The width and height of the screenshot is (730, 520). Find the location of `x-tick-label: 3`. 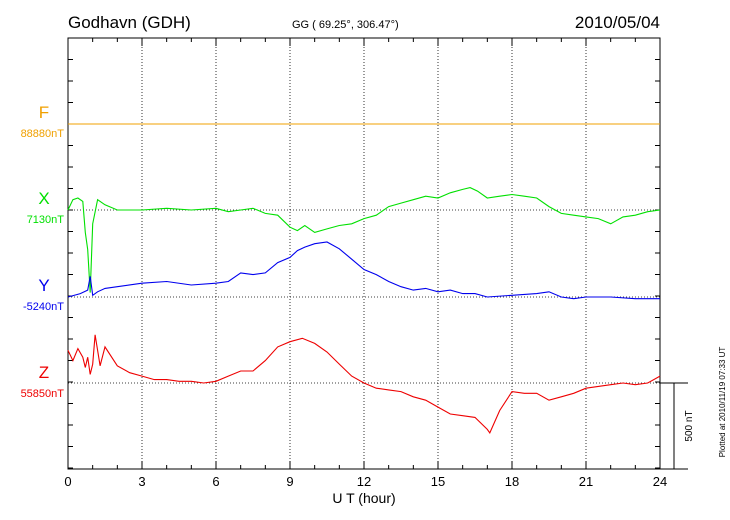

x-tick-label: 3 is located at coordinates (141, 481).